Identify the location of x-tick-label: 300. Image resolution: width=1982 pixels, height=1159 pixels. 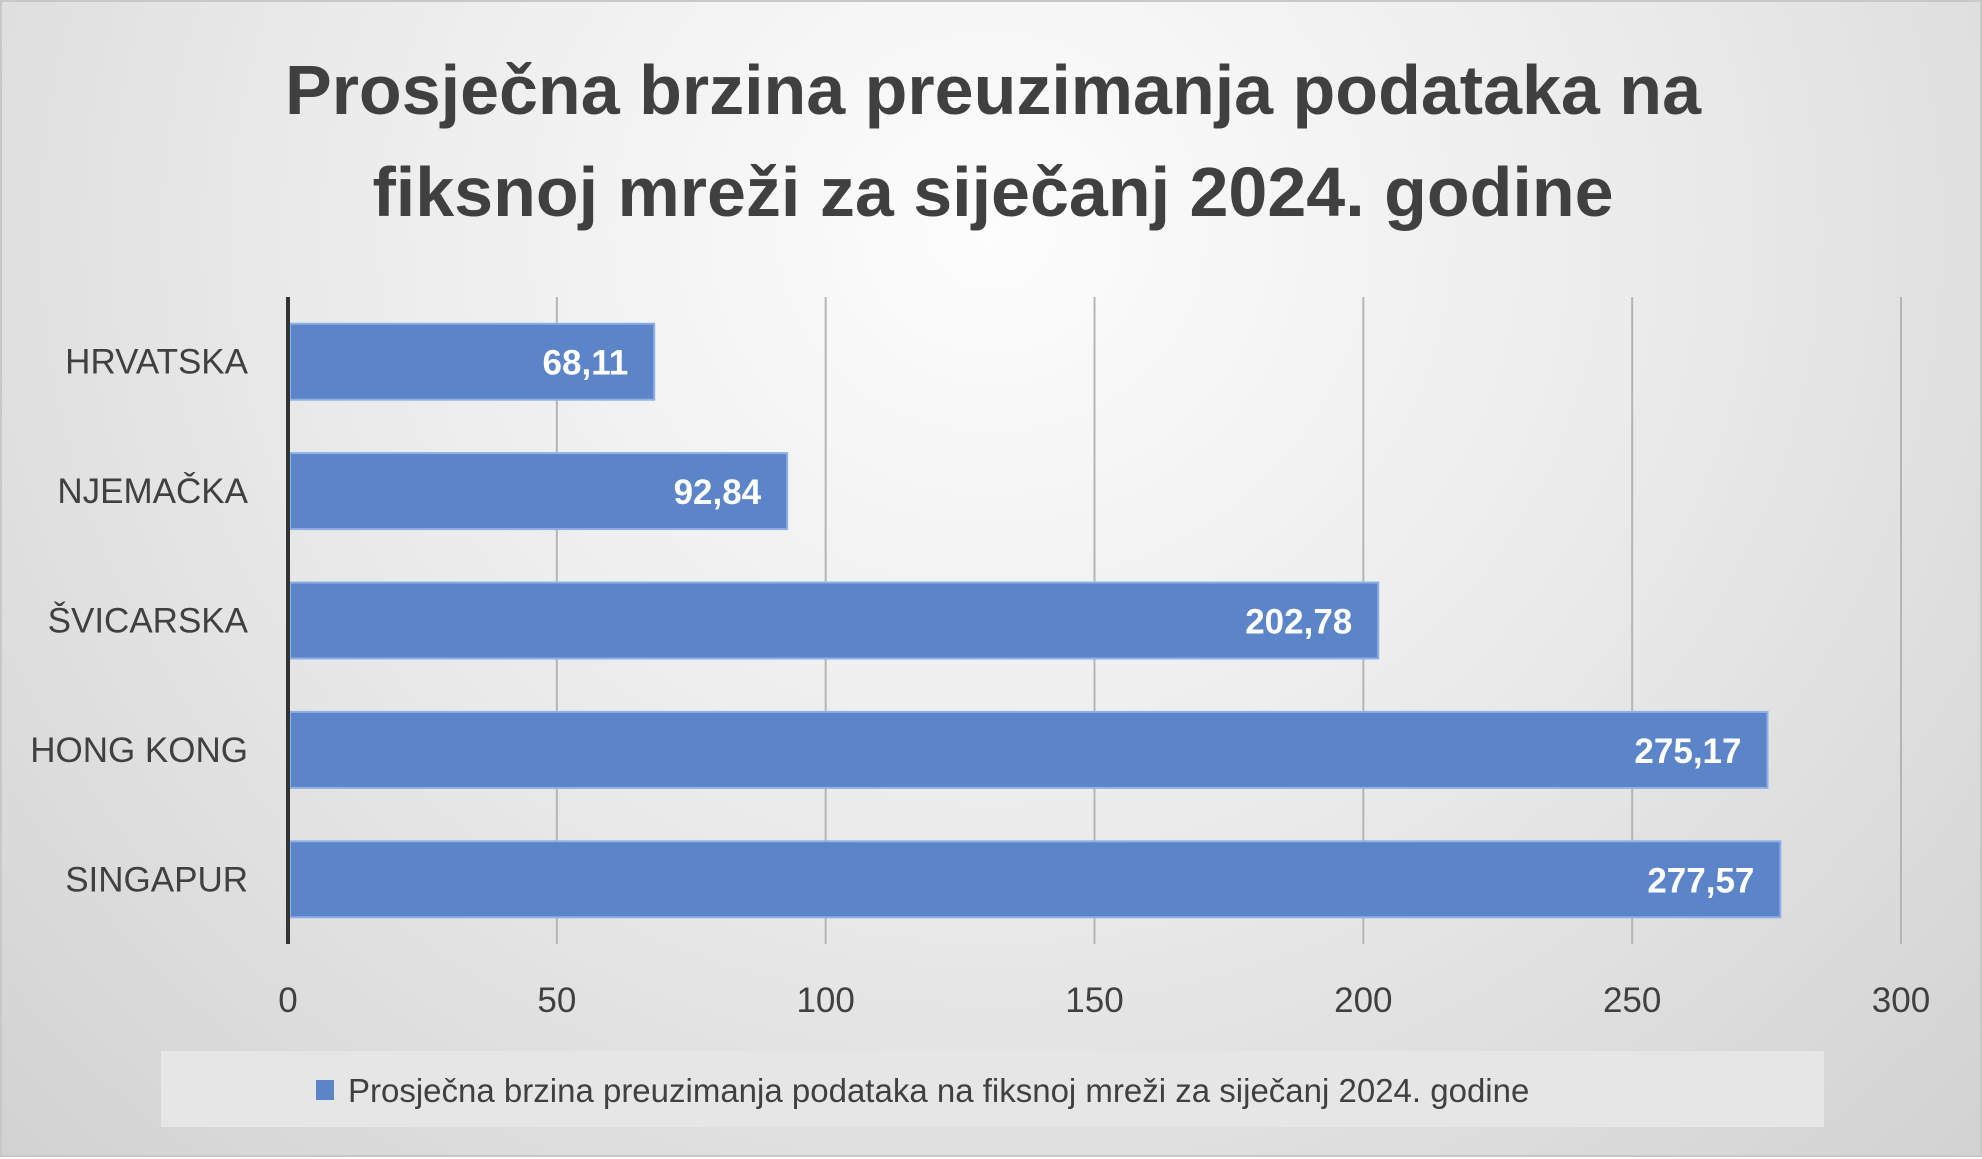
(1901, 1000).